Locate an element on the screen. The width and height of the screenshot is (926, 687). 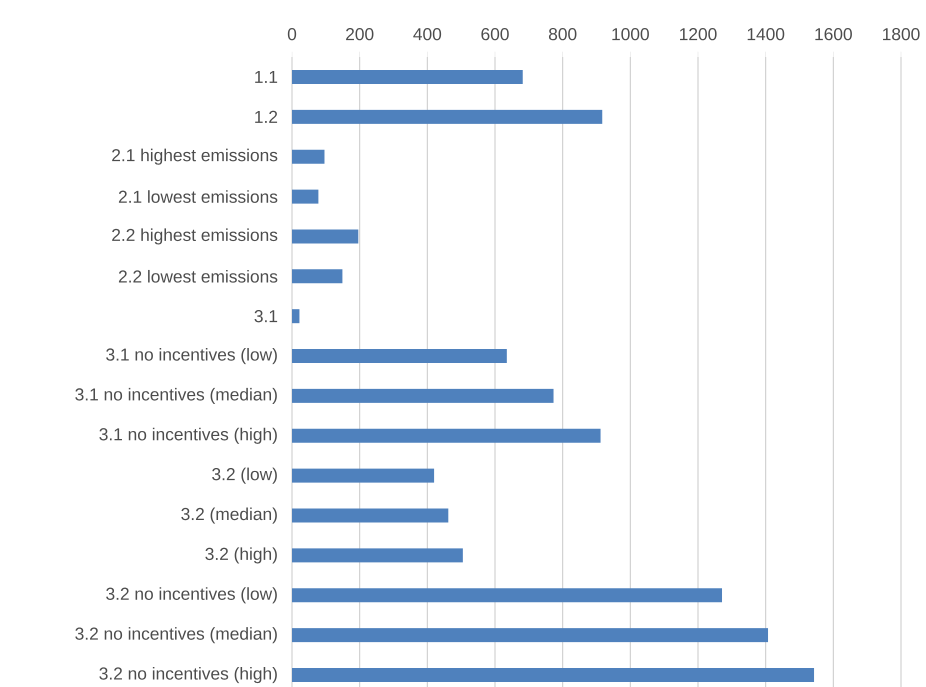
y-tick-label: 2.1 highest emissions is located at coordinates (195, 156).